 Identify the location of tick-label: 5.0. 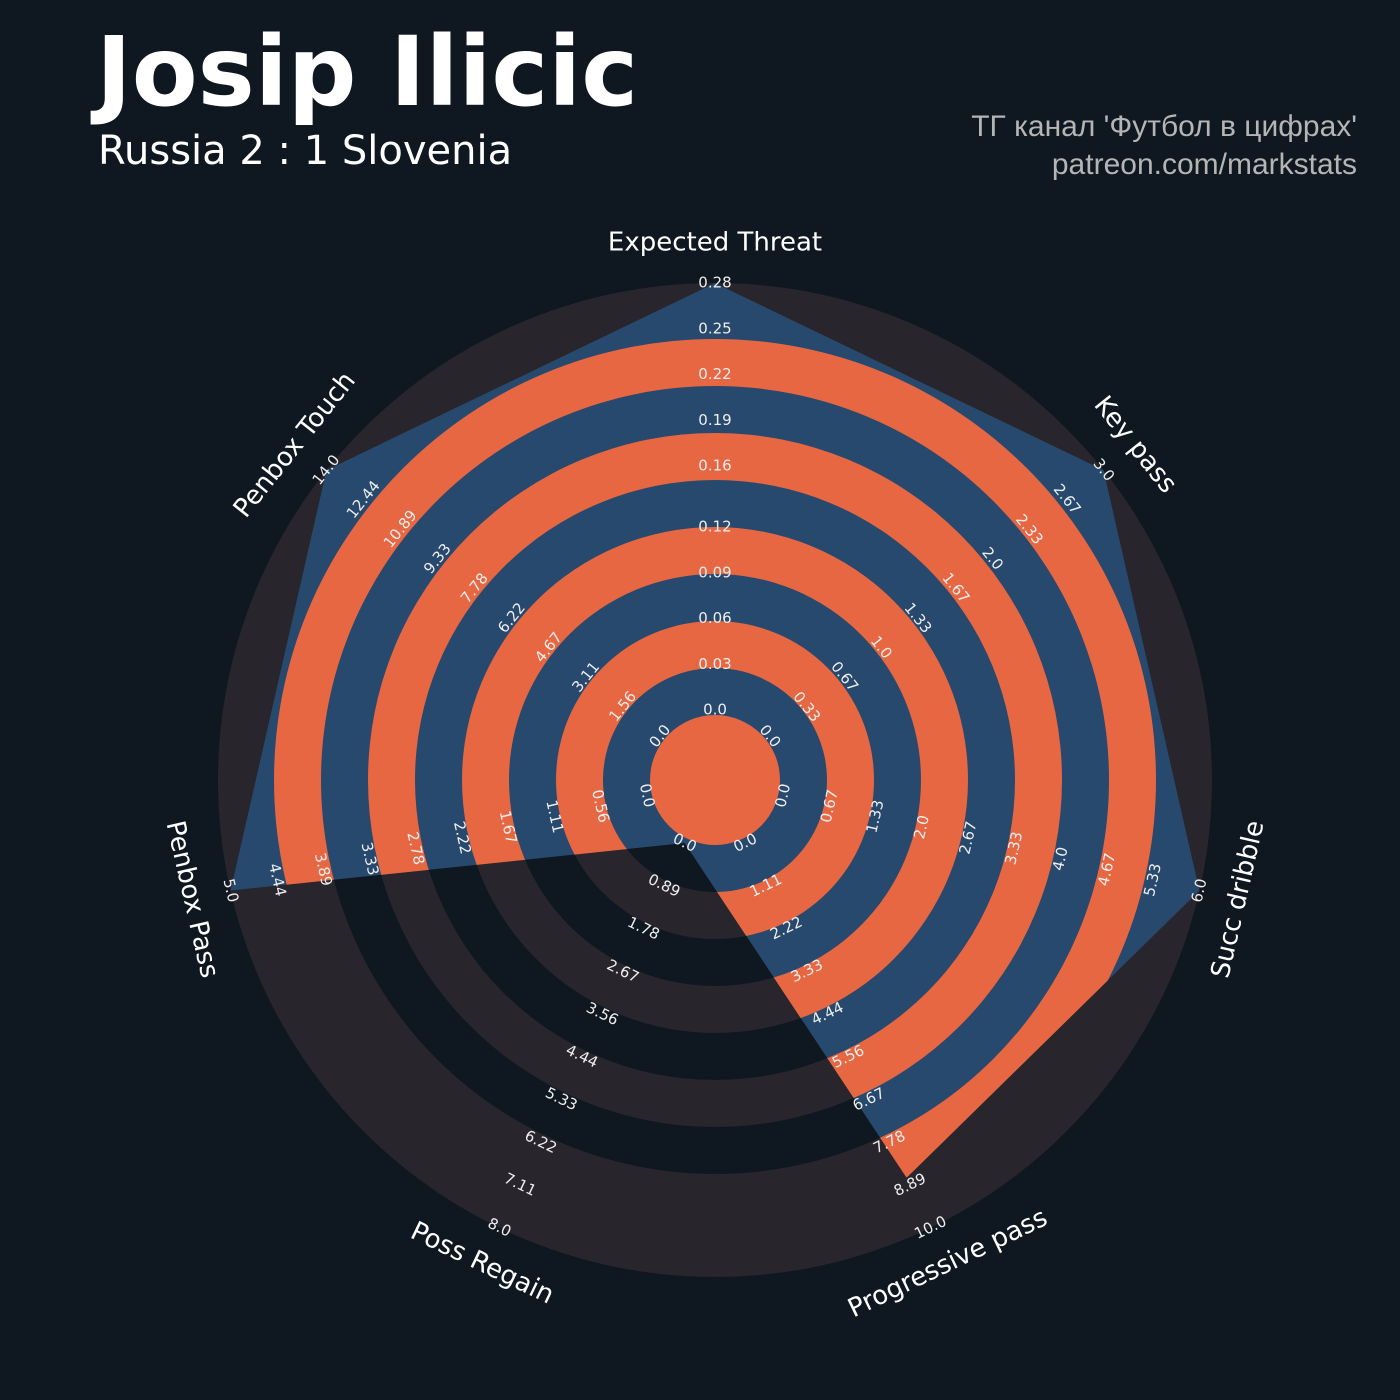
(231, 890).